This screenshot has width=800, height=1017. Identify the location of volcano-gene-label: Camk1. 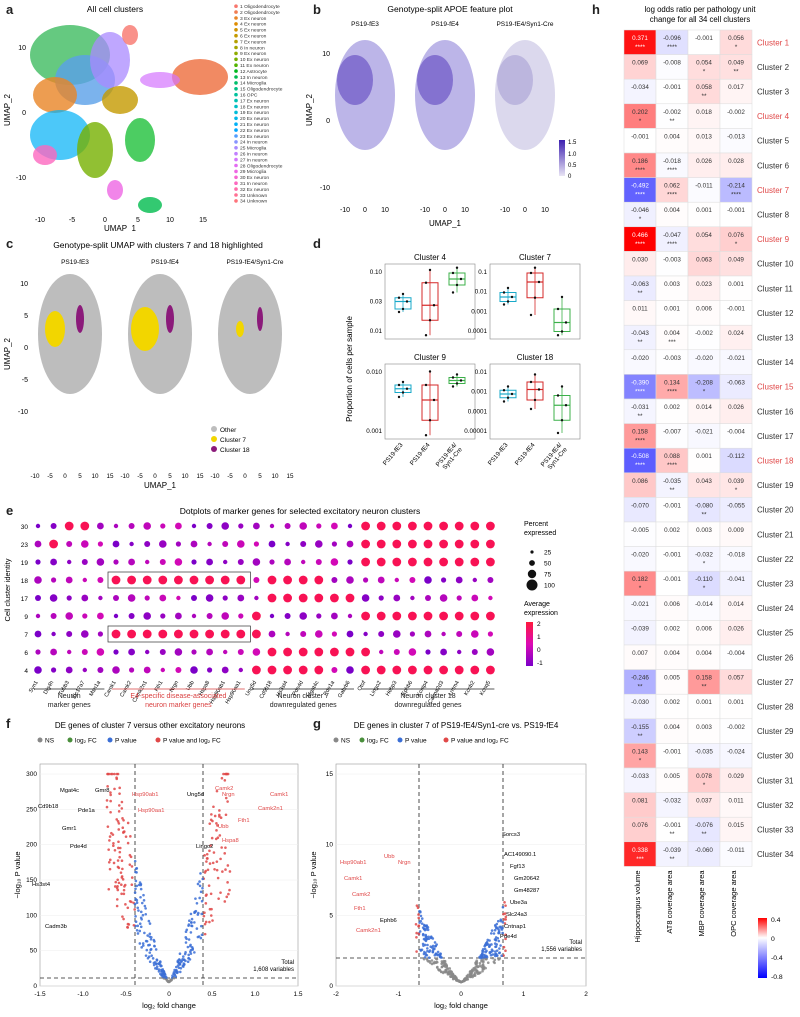
(279, 795).